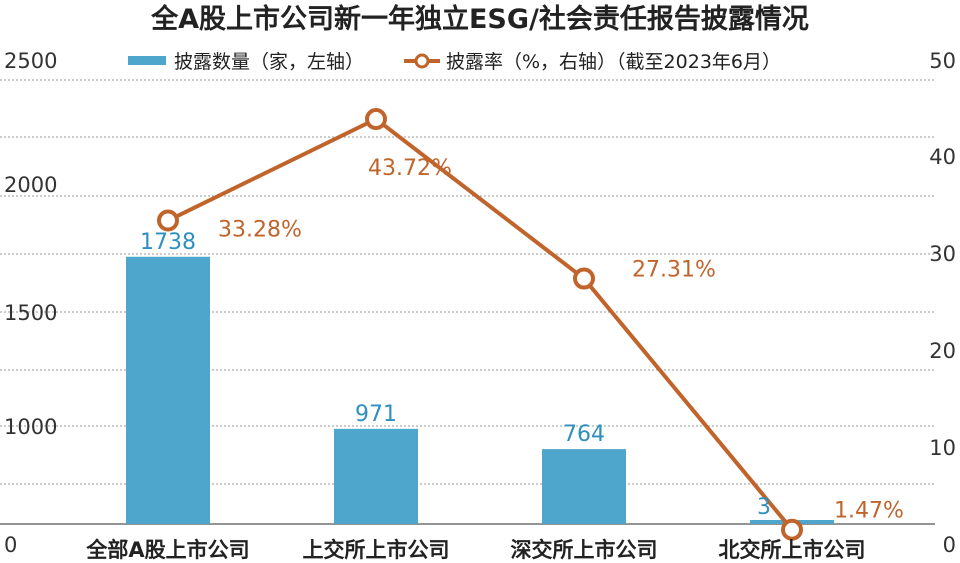 The image size is (960, 563). What do you see at coordinates (764, 507) in the screenshot?
I see `bar-value-label: 3` at bounding box center [764, 507].